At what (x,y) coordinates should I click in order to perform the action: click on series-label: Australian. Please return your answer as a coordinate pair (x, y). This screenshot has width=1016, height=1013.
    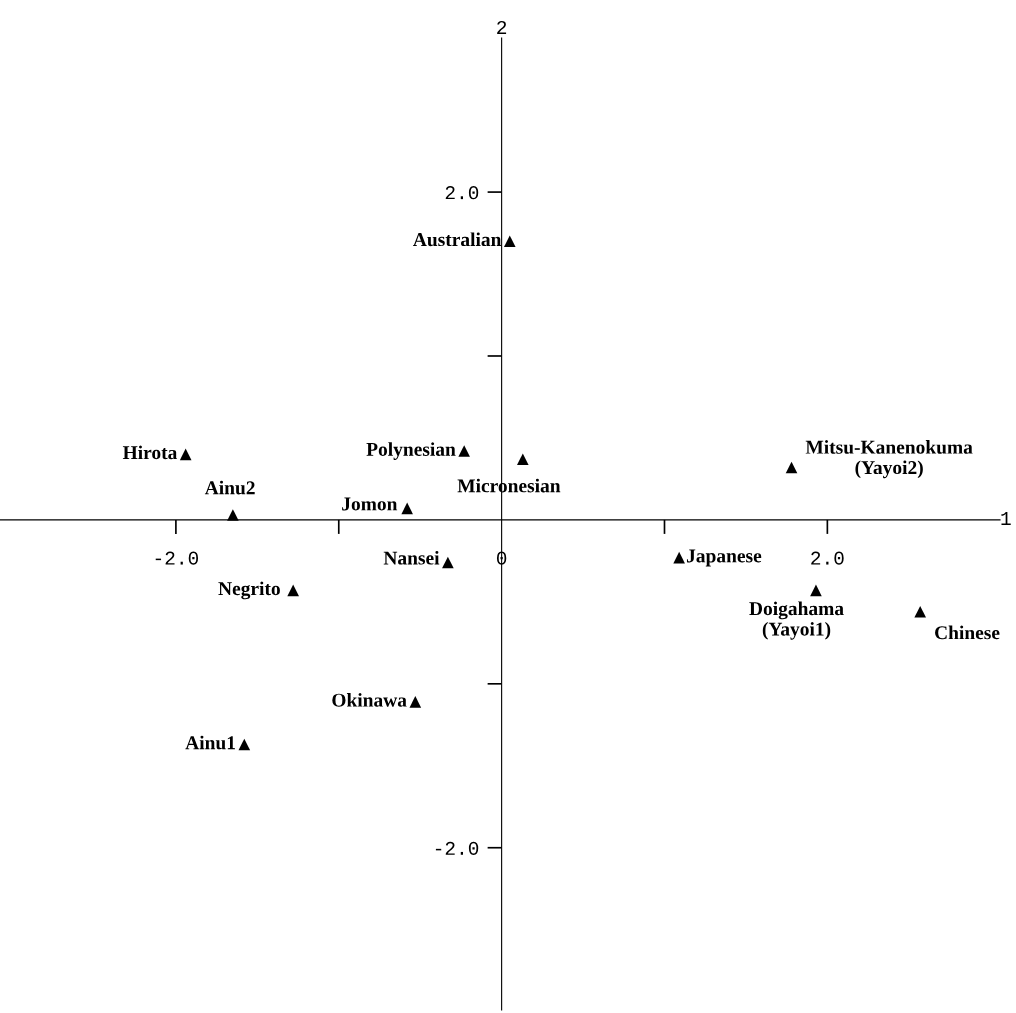
    Looking at the image, I should click on (457, 239).